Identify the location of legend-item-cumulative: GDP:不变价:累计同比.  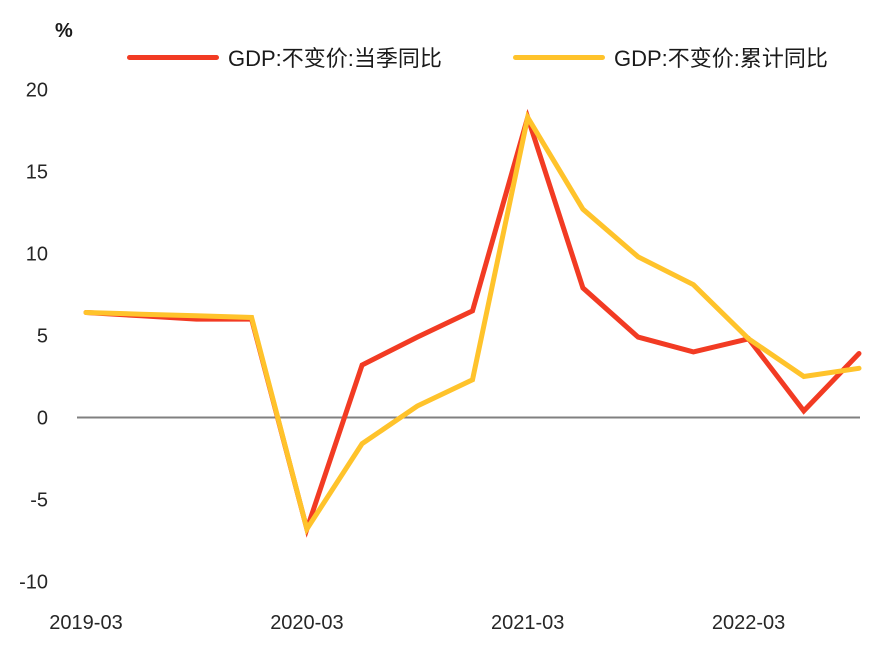
(670, 57).